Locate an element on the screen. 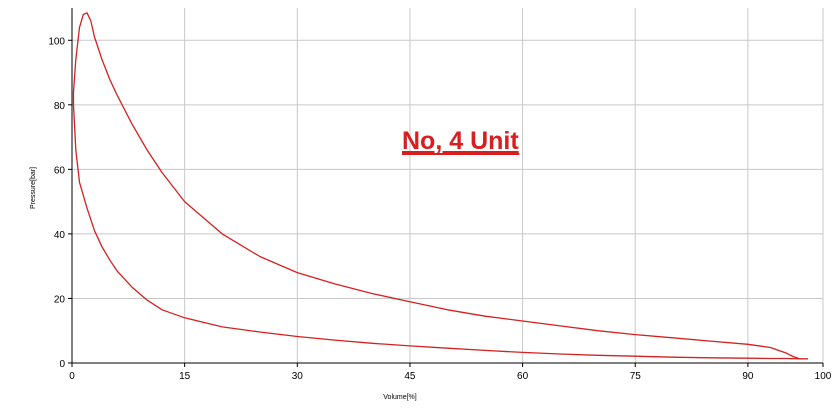 Image resolution: width=835 pixels, height=408 pixels. y-axis-ticks: 0 20 40 60 80 100 is located at coordinates (60, 203).